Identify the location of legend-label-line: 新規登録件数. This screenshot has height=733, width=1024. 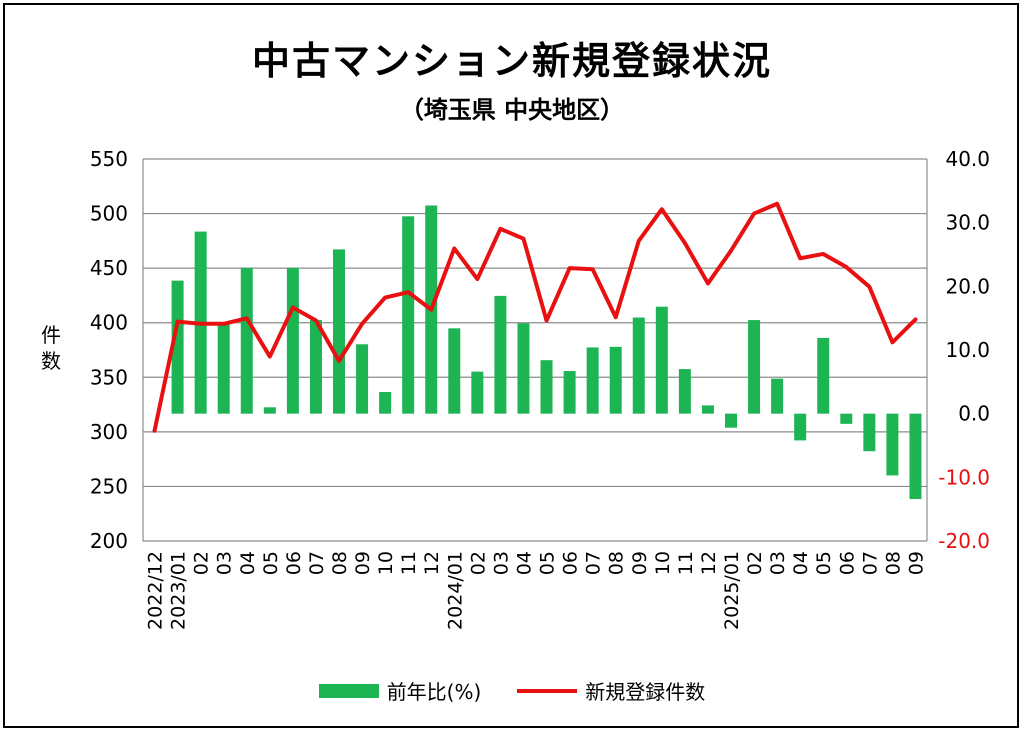
(645, 692).